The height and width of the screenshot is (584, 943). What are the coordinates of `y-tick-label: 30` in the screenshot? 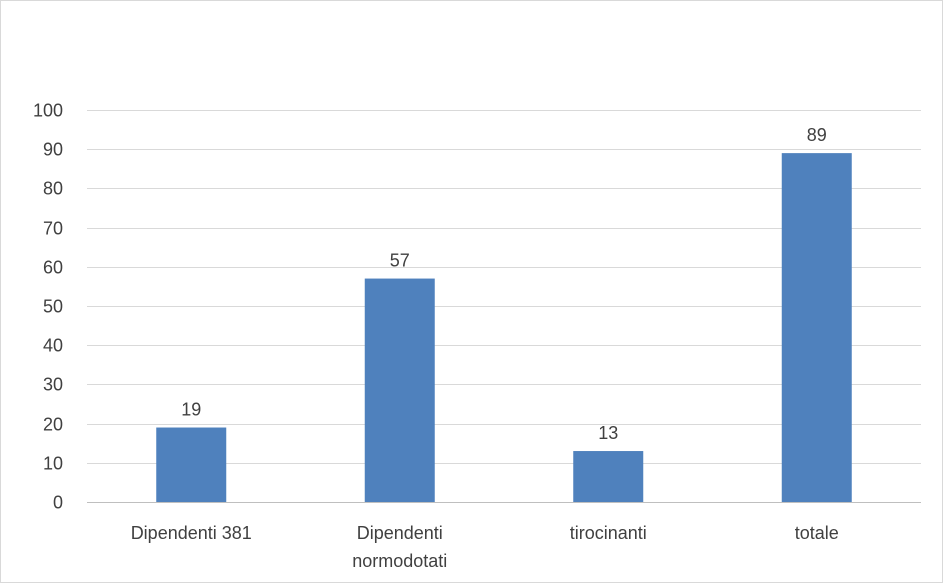 It's located at (53, 385).